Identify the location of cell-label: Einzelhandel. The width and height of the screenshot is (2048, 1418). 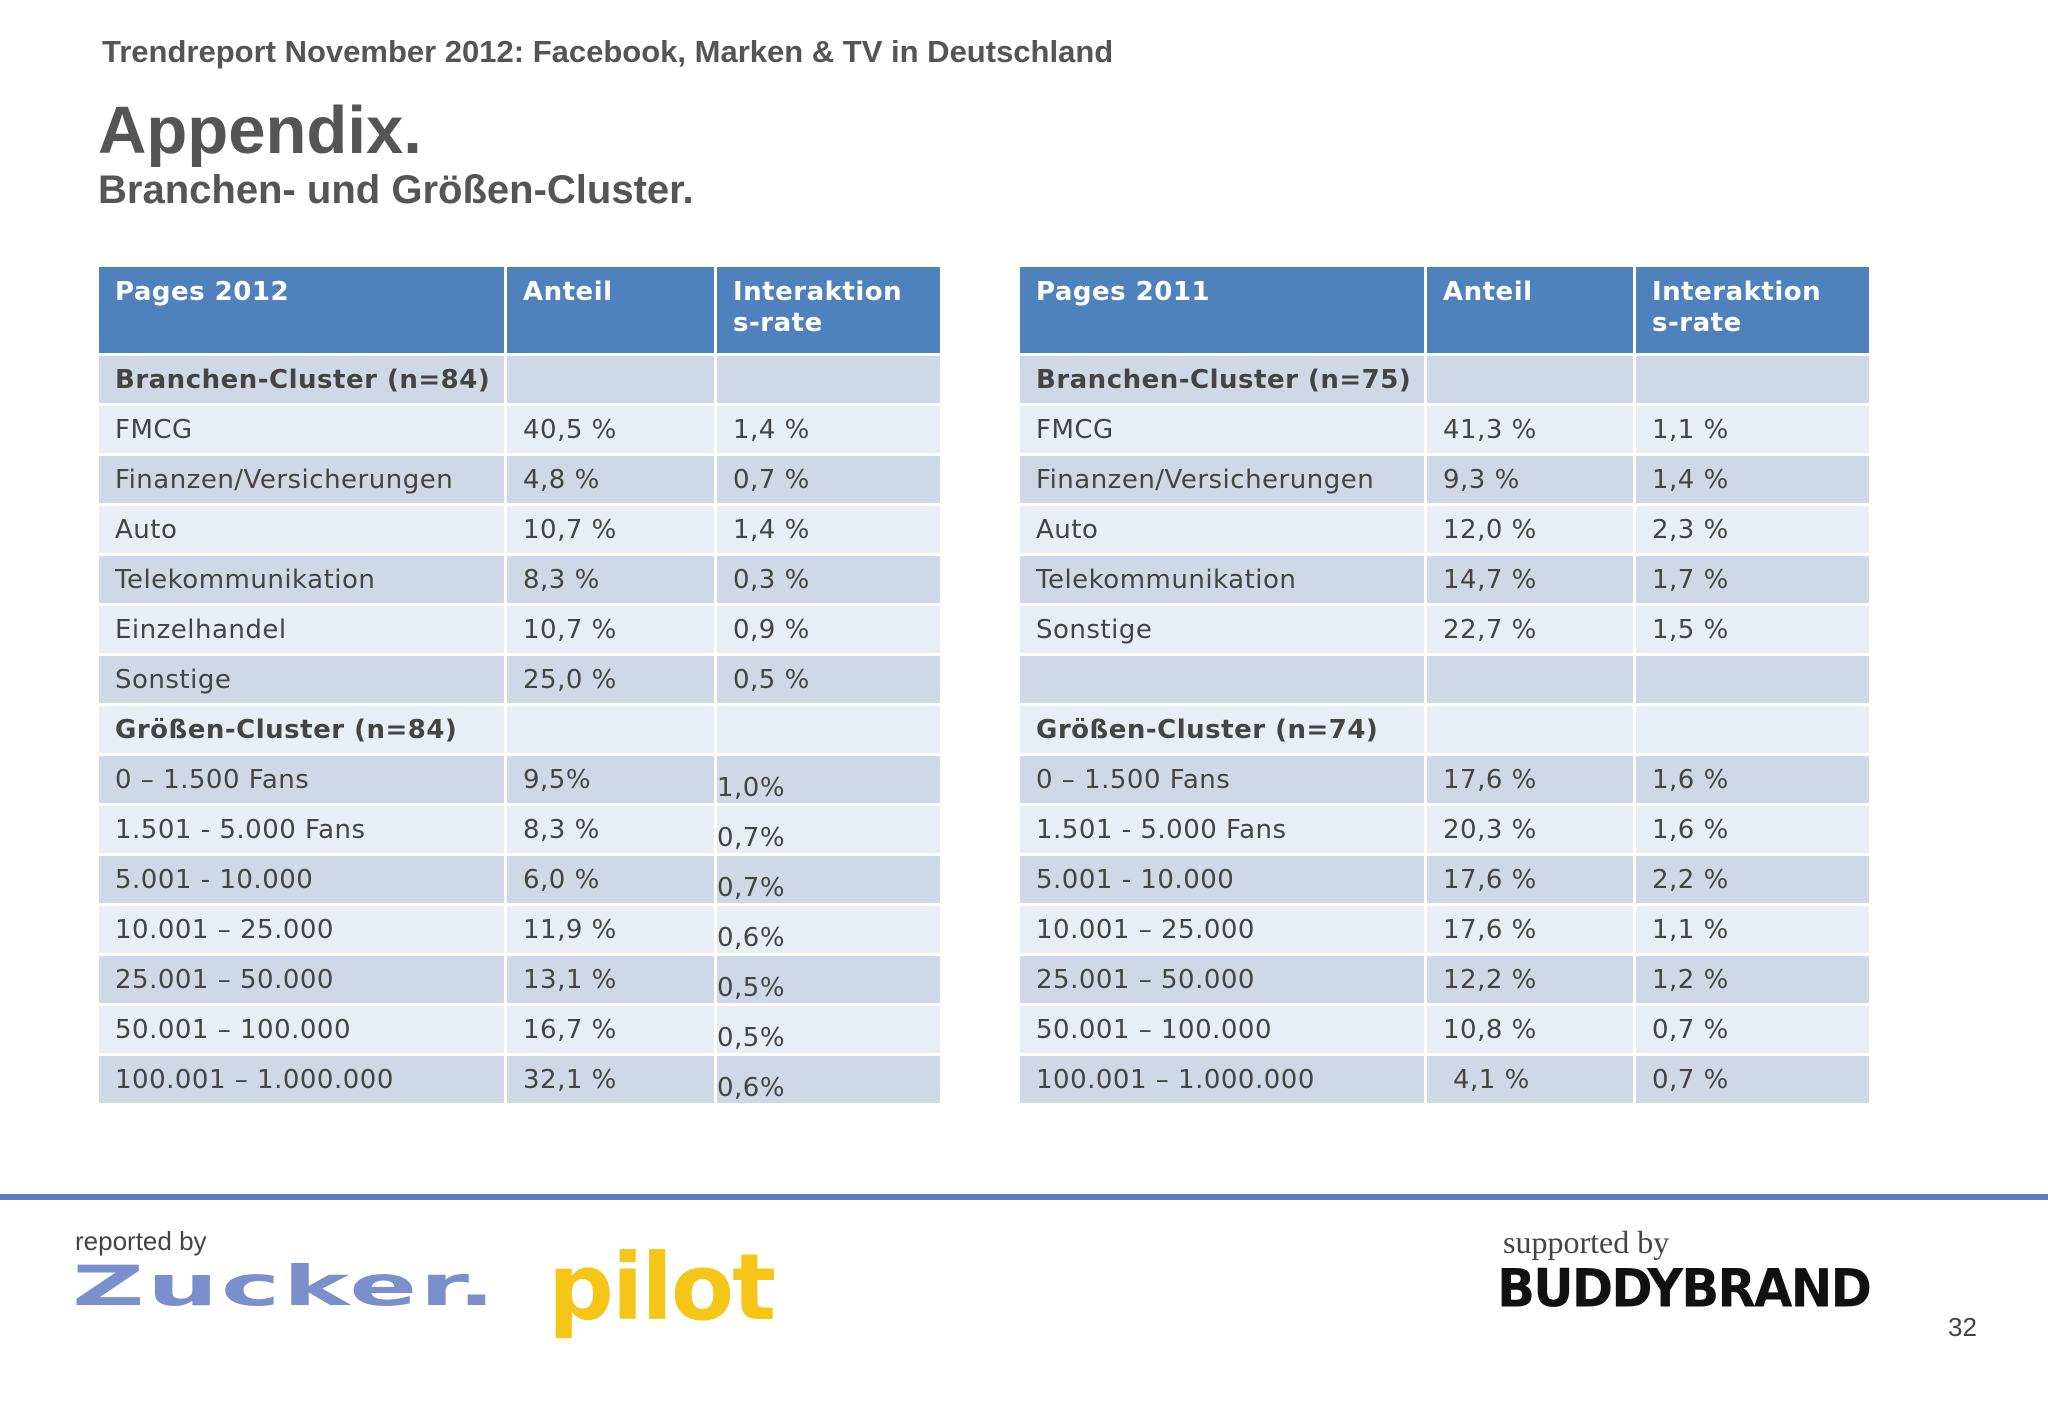
(301, 629).